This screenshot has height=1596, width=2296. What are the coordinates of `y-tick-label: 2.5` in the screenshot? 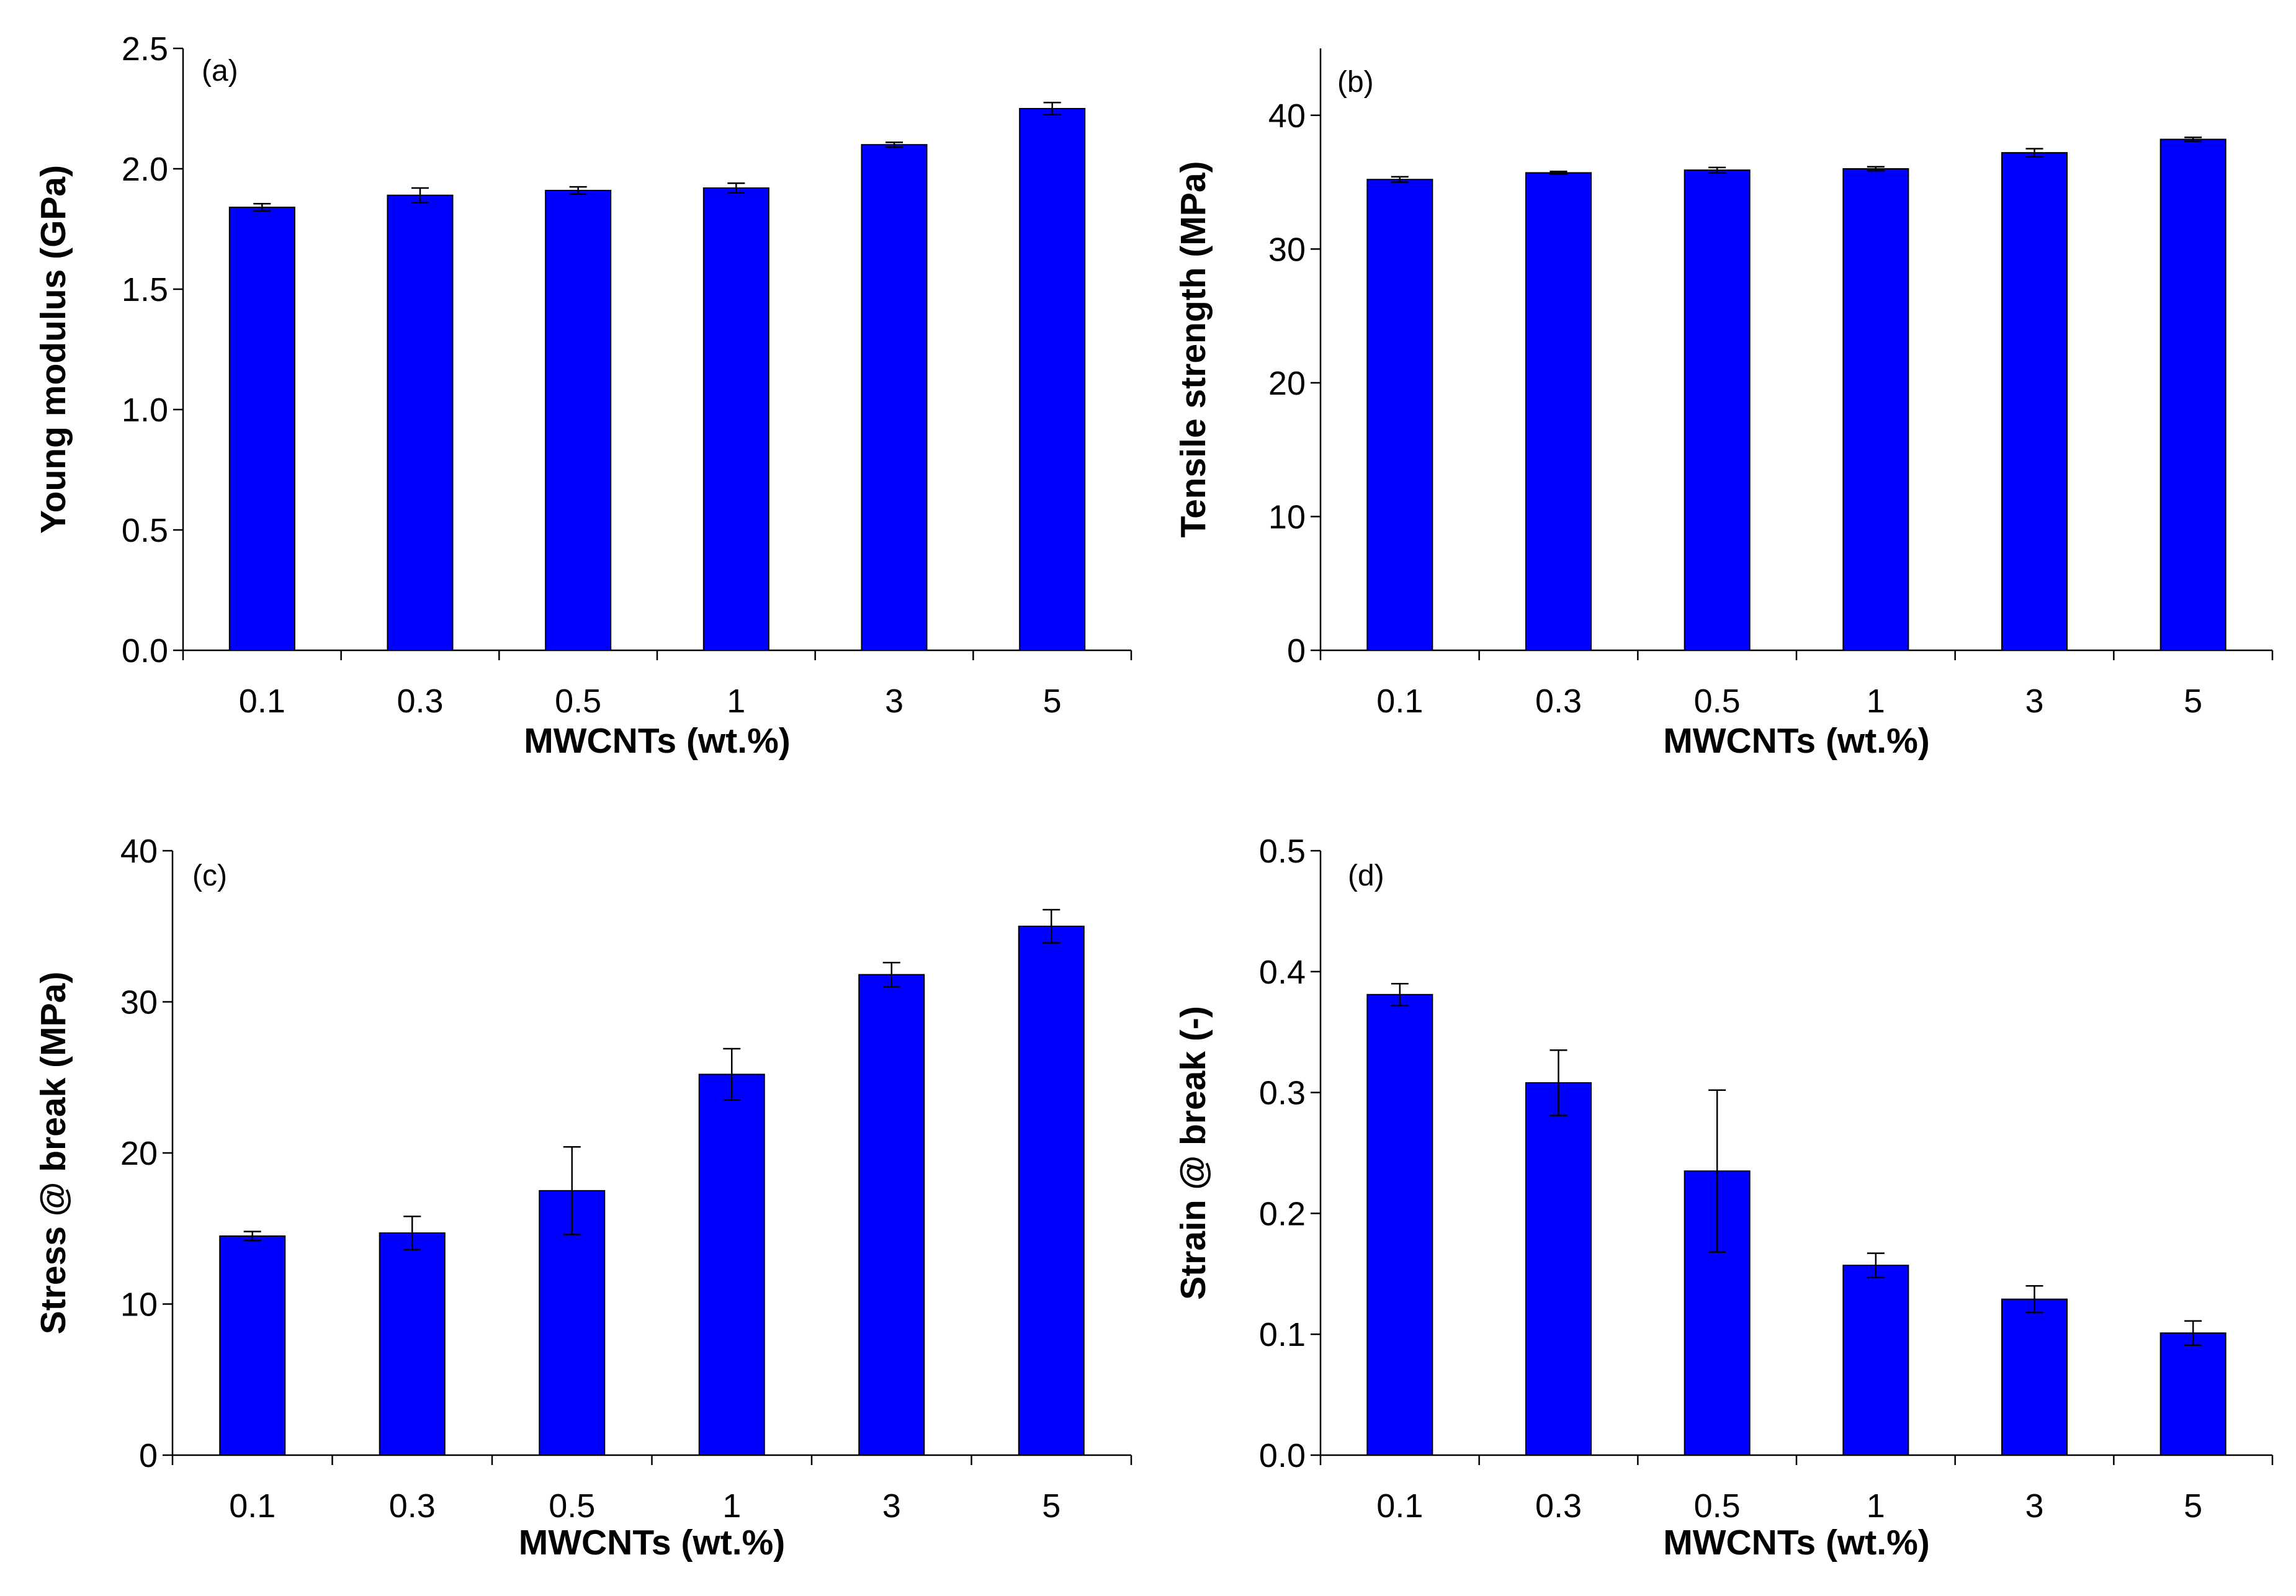 It's located at (145, 49).